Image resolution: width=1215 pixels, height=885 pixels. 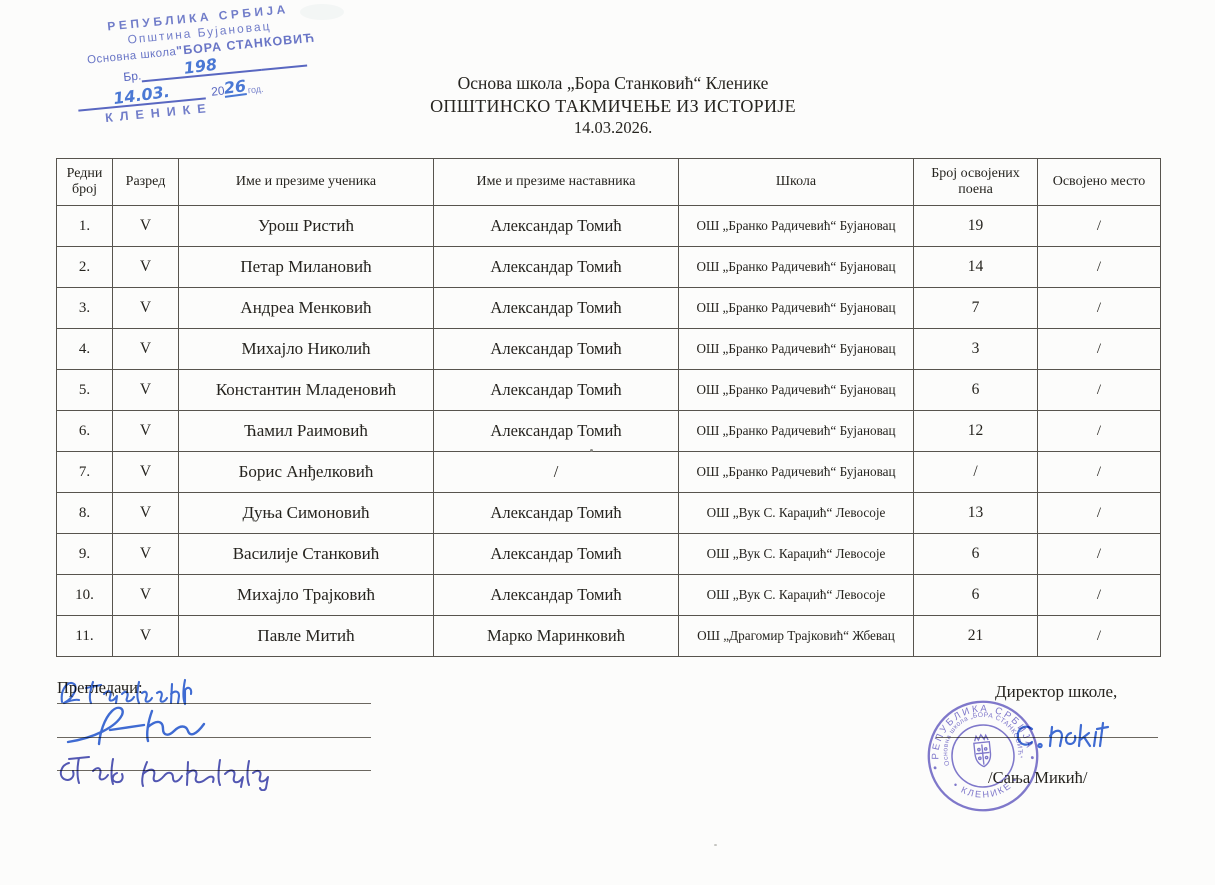 What do you see at coordinates (306, 595) in the screenshot?
I see `cell-student: Михајло Трајковић` at bounding box center [306, 595].